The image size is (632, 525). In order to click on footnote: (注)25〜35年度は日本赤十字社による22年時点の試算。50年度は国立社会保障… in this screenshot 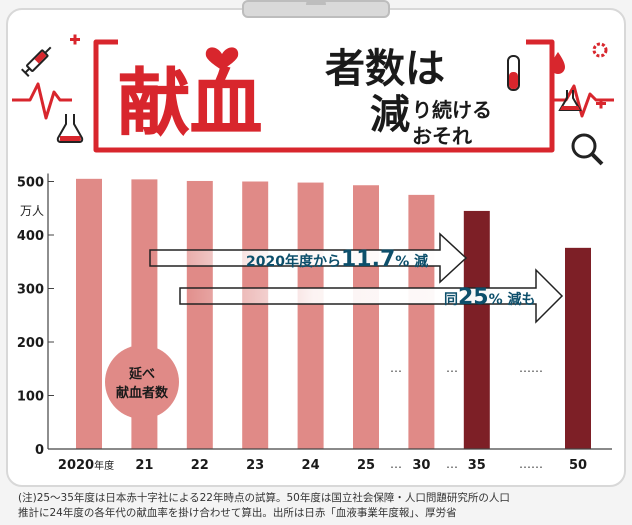, I will do `click(318, 506)`.